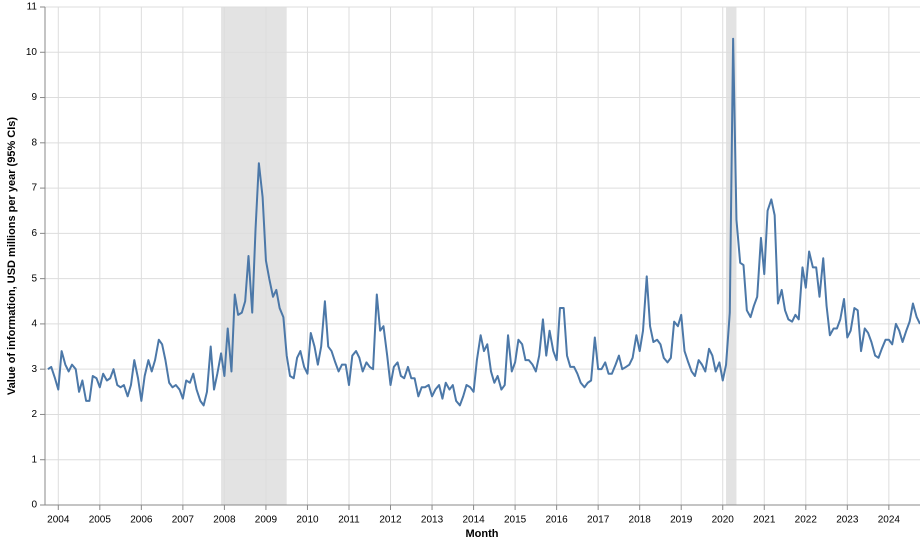 This screenshot has width=920, height=542. I want to click on y-tick-label: 1, so click(34, 459).